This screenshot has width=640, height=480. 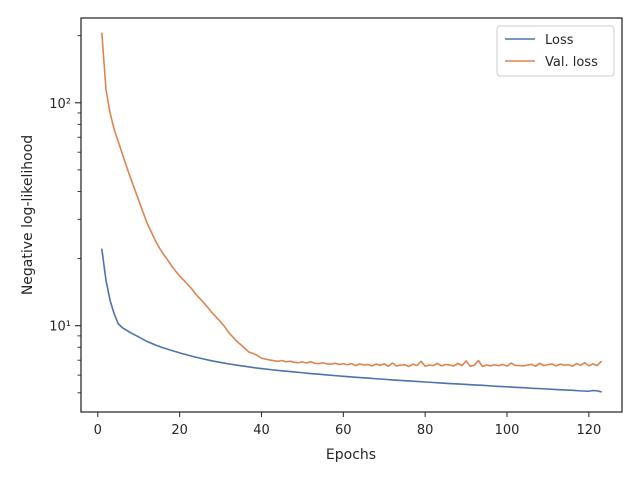 What do you see at coordinates (65, 214) in the screenshot?
I see `y-axis: 10¹ 10²` at bounding box center [65, 214].